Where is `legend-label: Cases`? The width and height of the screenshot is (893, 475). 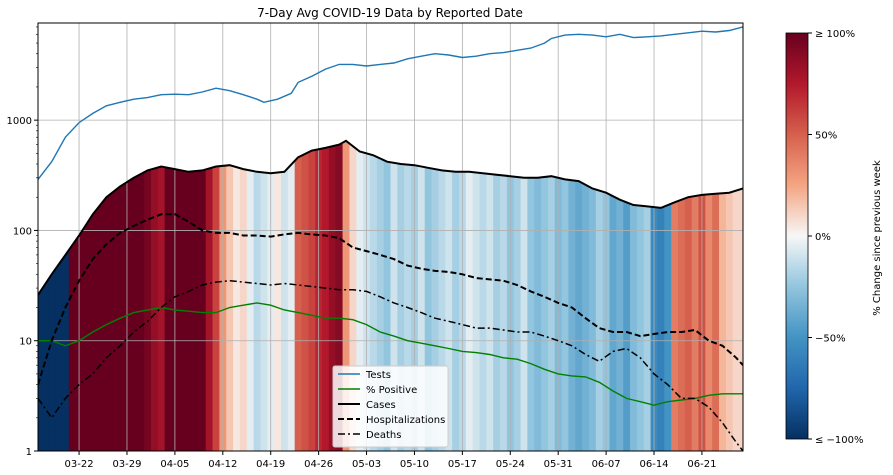 legend-label: Cases is located at coordinates (381, 405).